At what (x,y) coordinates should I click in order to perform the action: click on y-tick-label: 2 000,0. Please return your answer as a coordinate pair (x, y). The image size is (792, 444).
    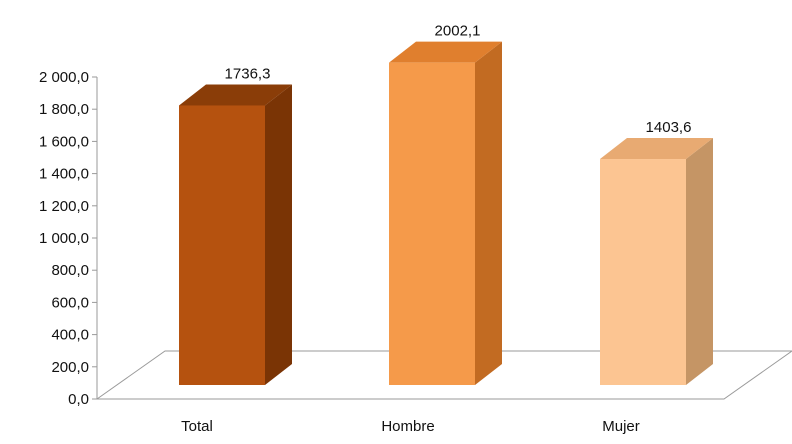
    Looking at the image, I should click on (64, 77).